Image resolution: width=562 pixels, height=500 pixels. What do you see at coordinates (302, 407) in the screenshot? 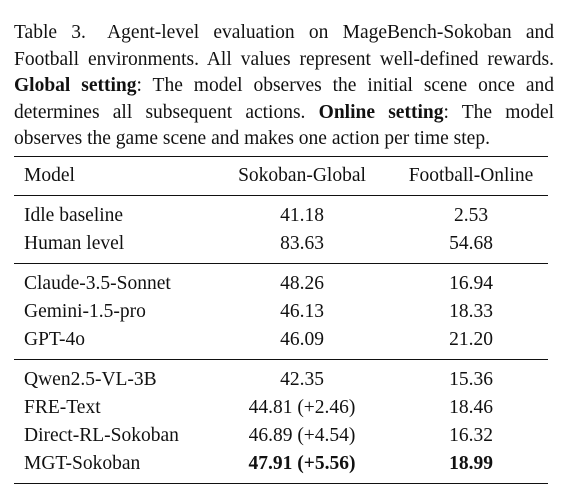
I see `row-sokoban: 44.81 (+2.46)` at bounding box center [302, 407].